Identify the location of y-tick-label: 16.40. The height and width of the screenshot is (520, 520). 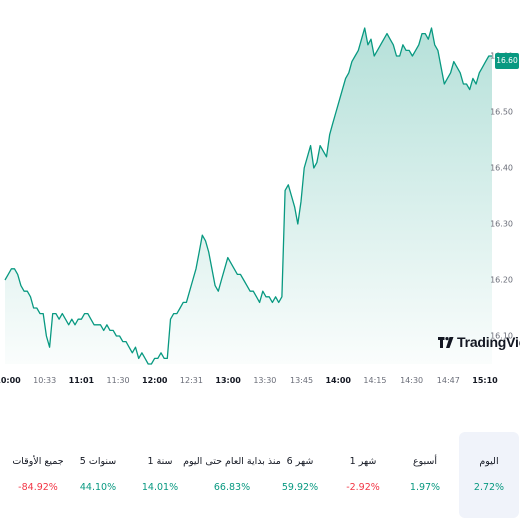
(501, 168).